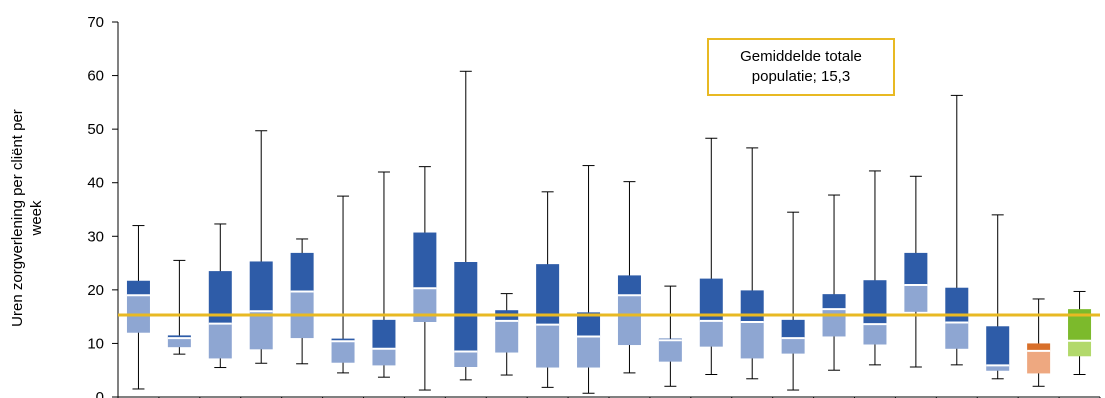 The height and width of the screenshot is (398, 1105). I want to click on y-tick-label: 20, so click(95, 290).